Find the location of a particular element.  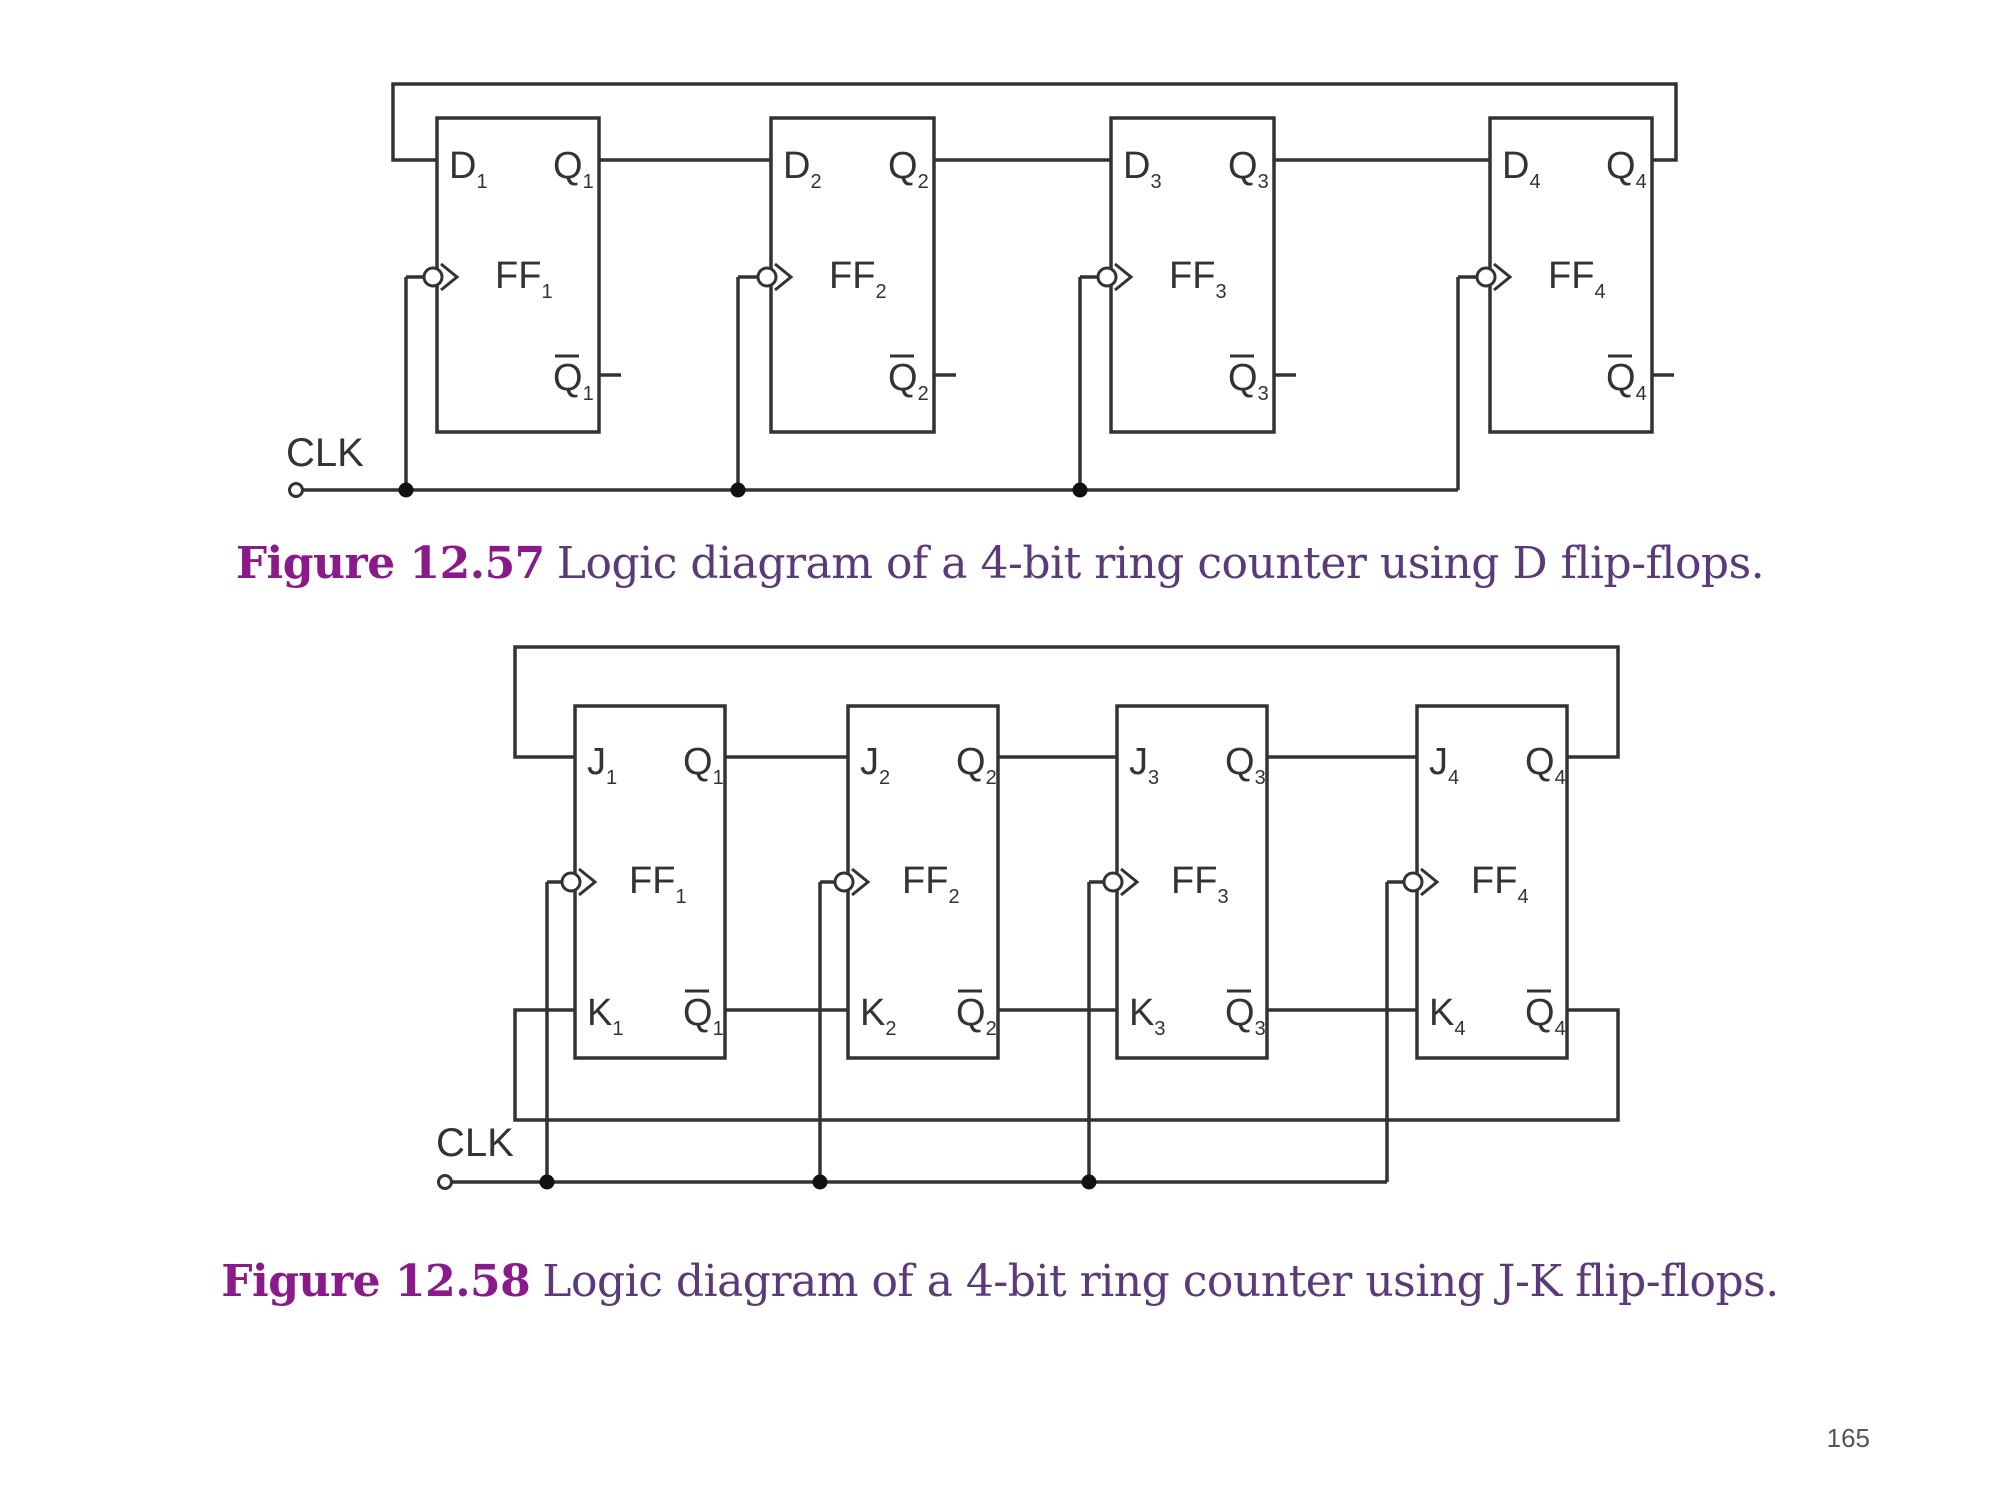

page-number: 165 is located at coordinates (1848, 1438).